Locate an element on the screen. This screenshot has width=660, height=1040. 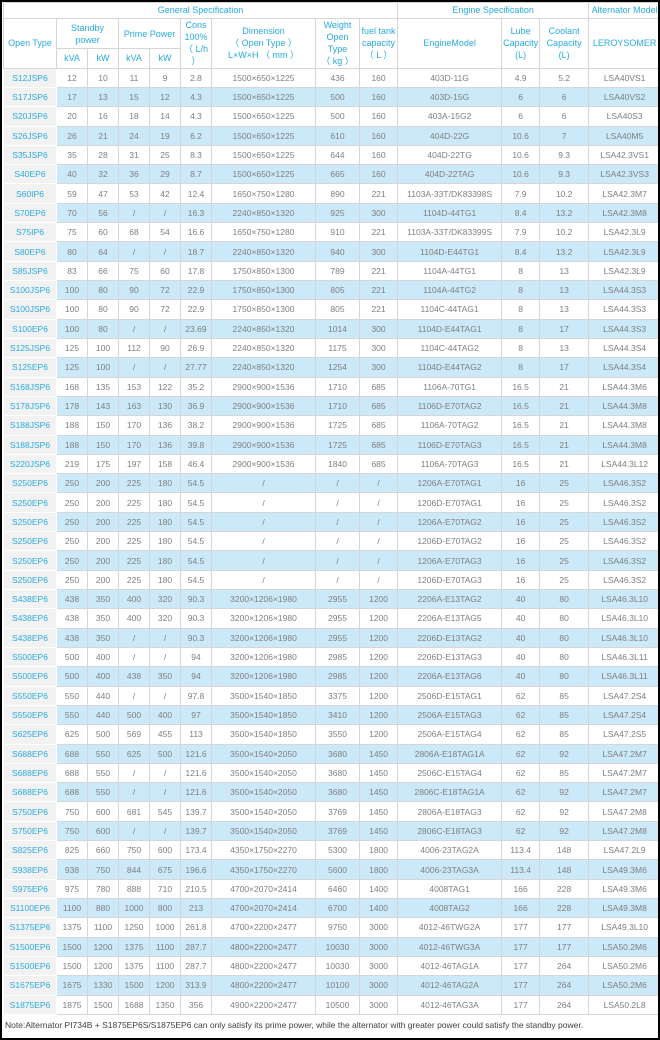
value-cell: 188 is located at coordinates (72, 444).